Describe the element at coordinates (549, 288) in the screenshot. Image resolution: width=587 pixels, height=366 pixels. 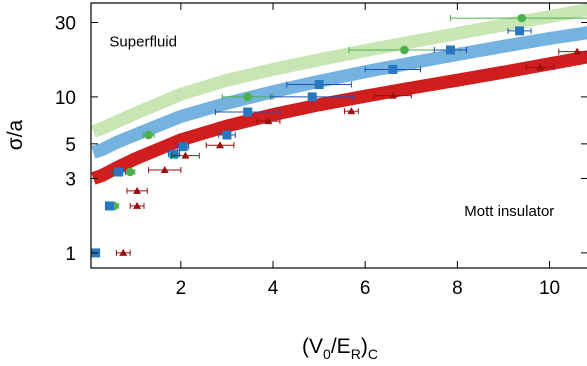
I see `x-tick-label: 10` at that location.